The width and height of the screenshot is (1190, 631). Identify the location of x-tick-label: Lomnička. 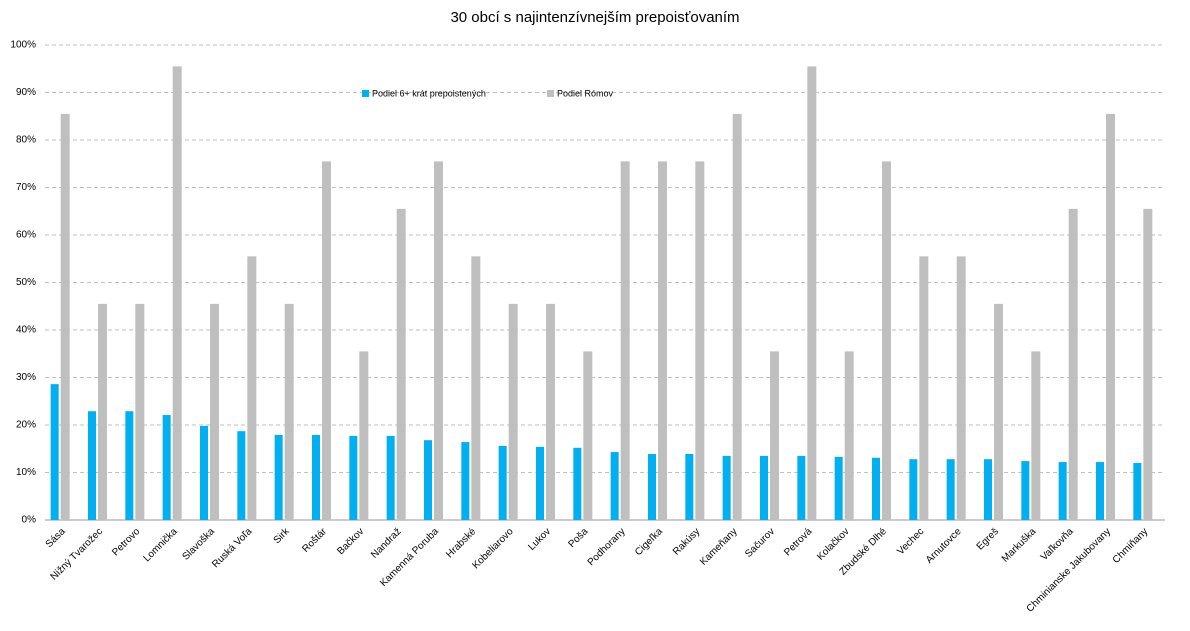
(161, 545).